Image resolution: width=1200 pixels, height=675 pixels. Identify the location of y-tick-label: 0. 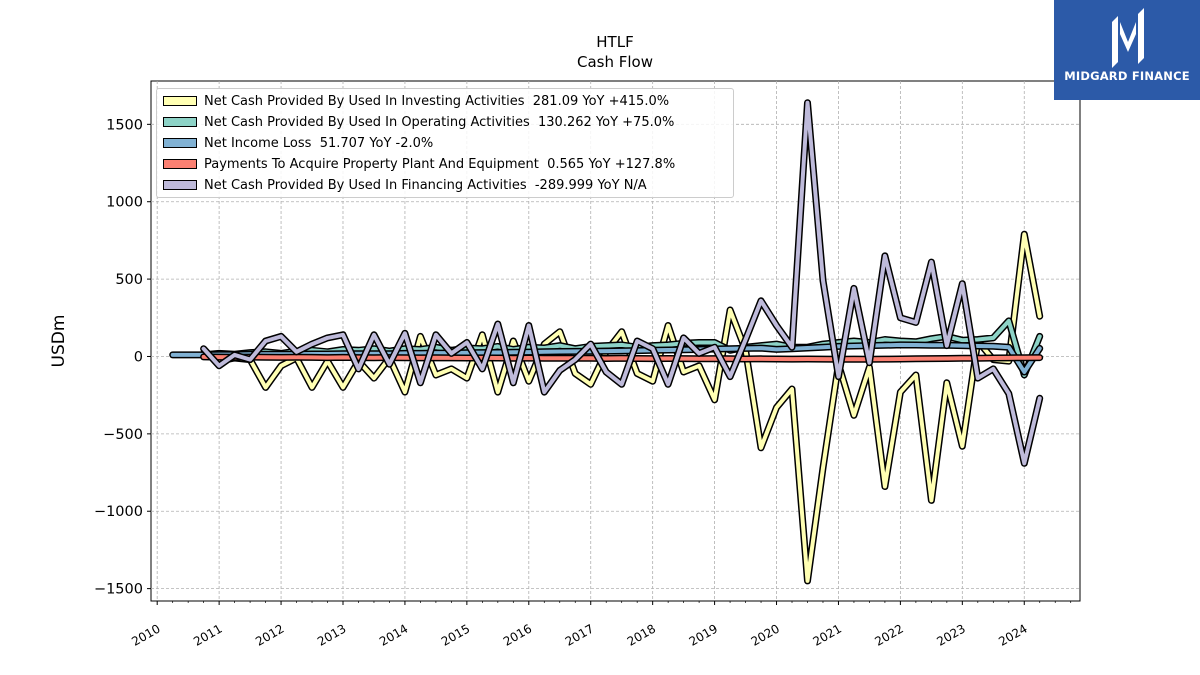
(138, 357).